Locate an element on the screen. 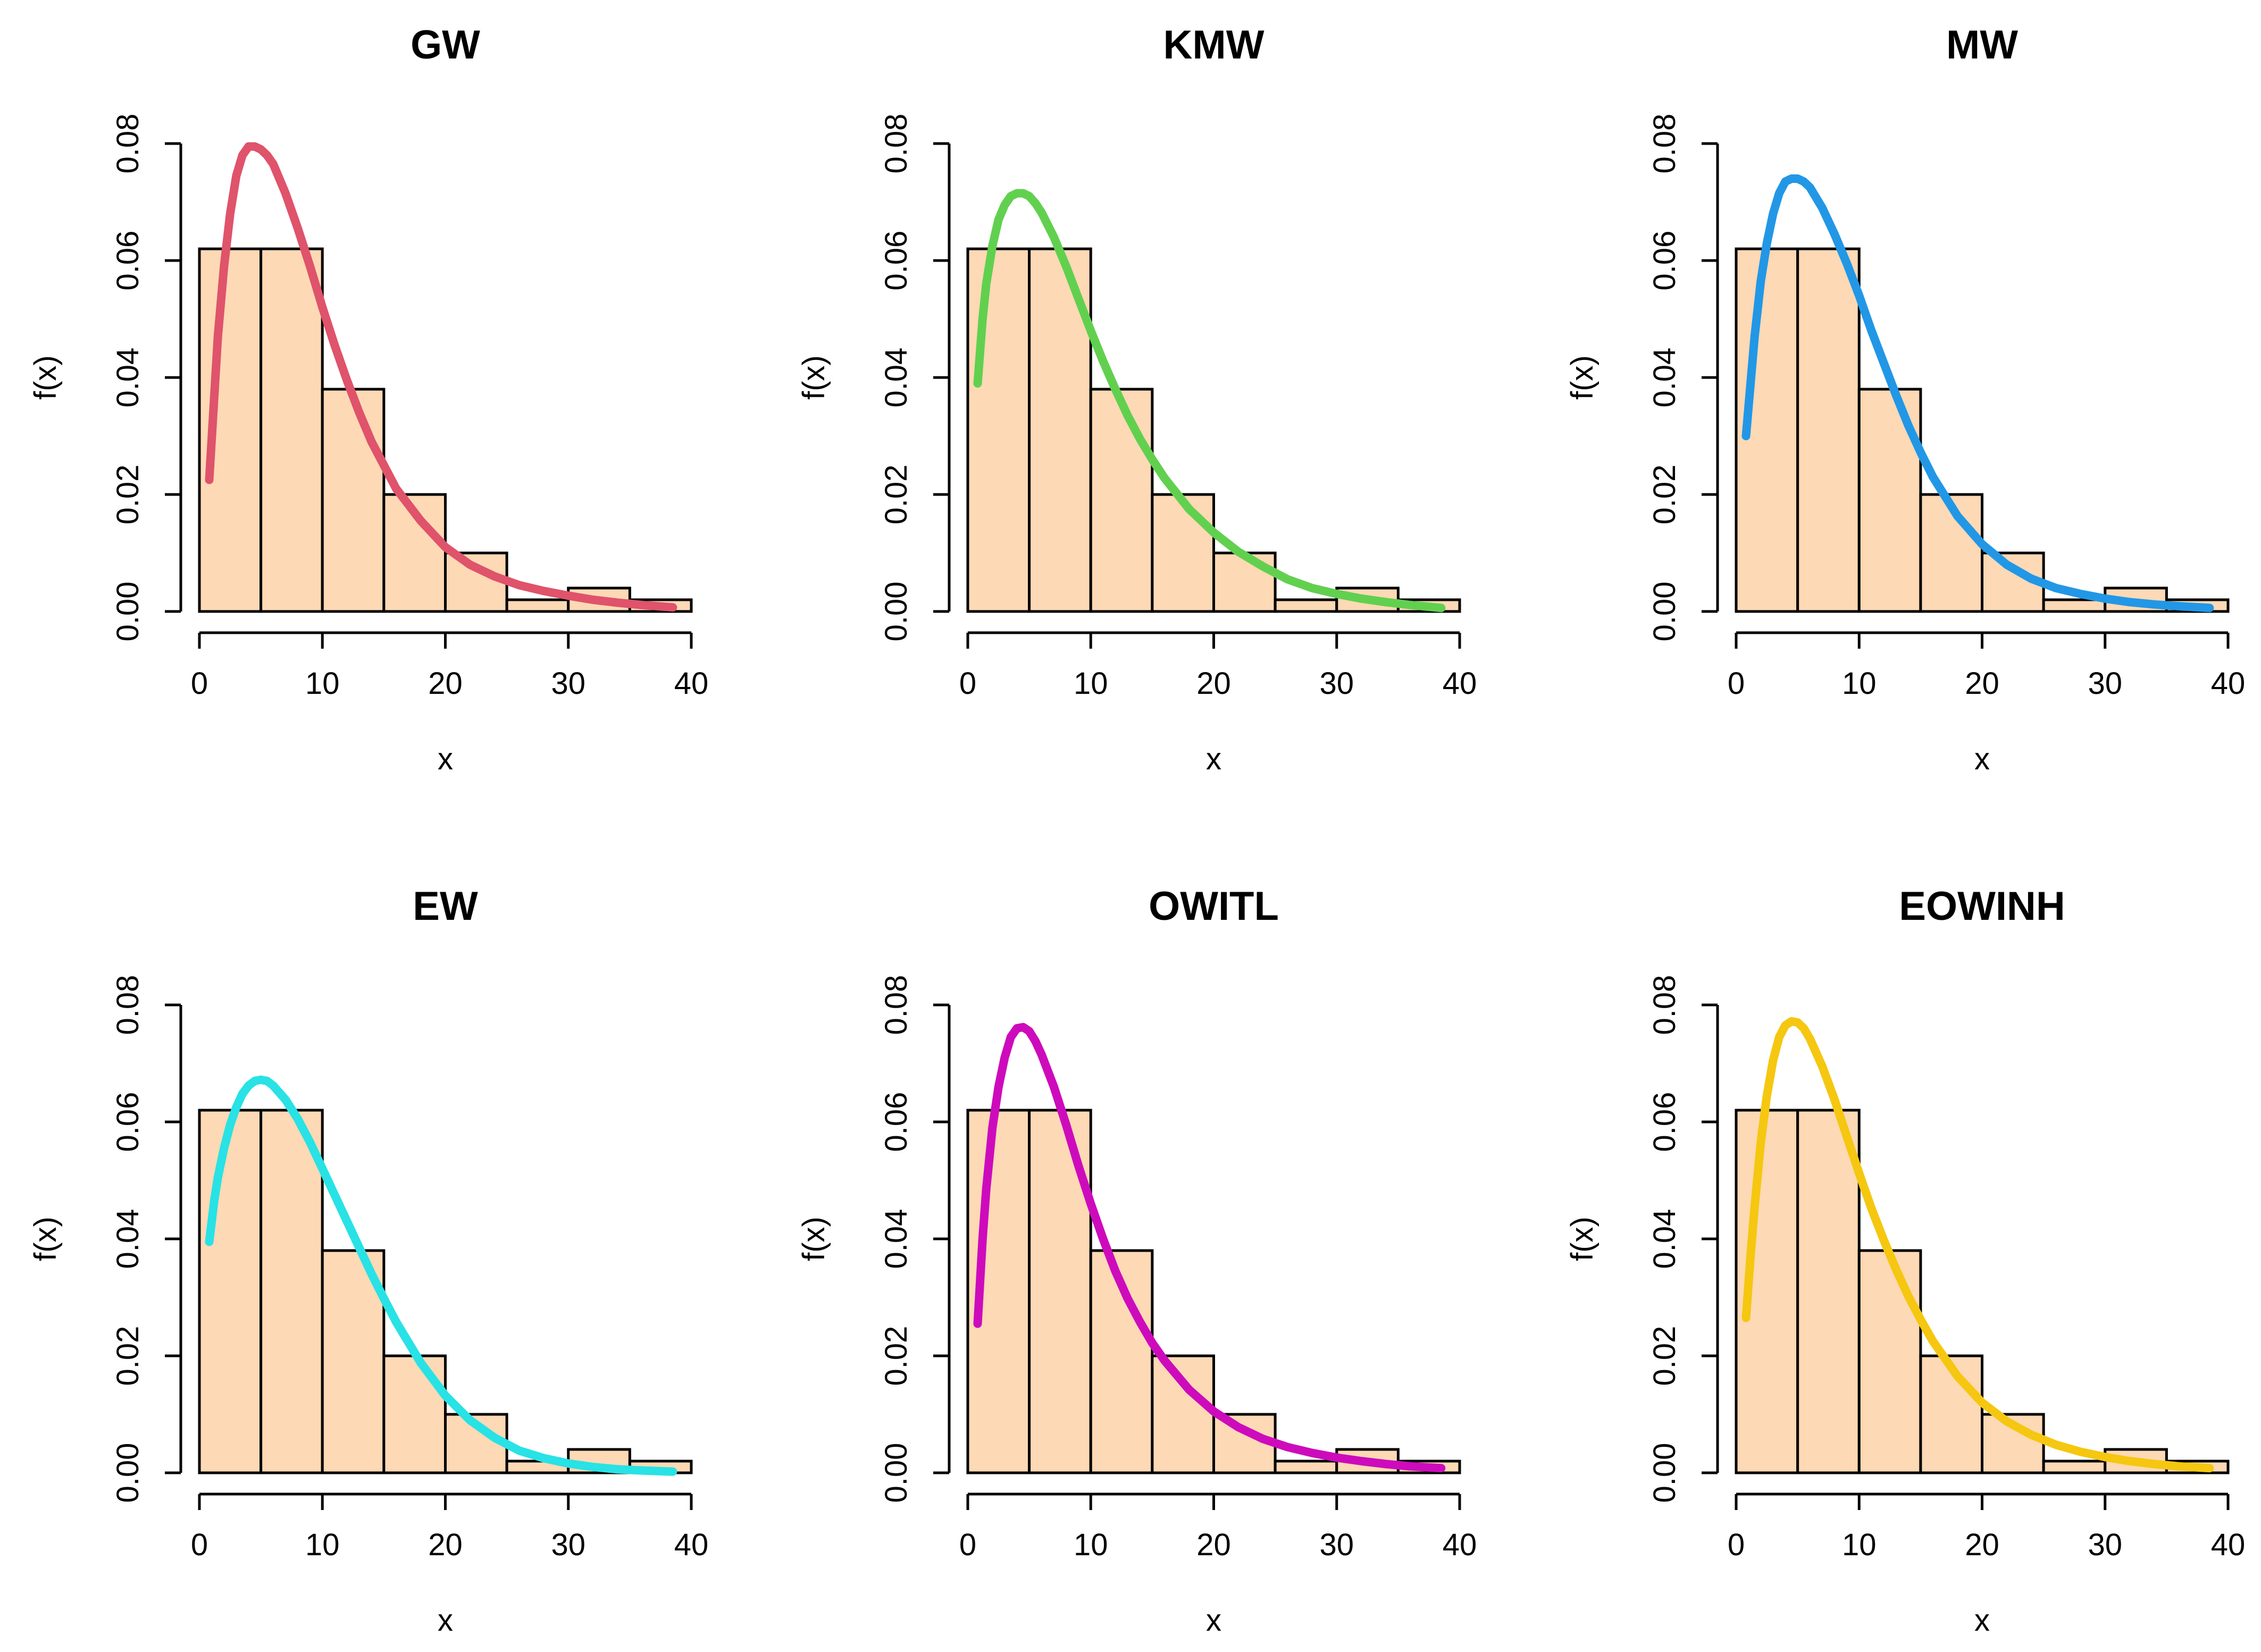  panel-title: EW is located at coordinates (445, 907).